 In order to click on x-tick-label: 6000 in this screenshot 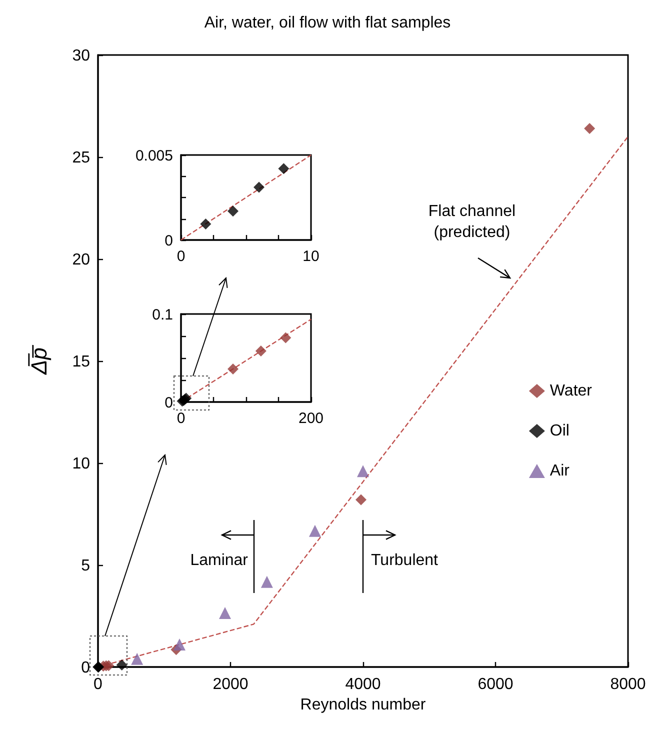, I will do `click(496, 684)`.